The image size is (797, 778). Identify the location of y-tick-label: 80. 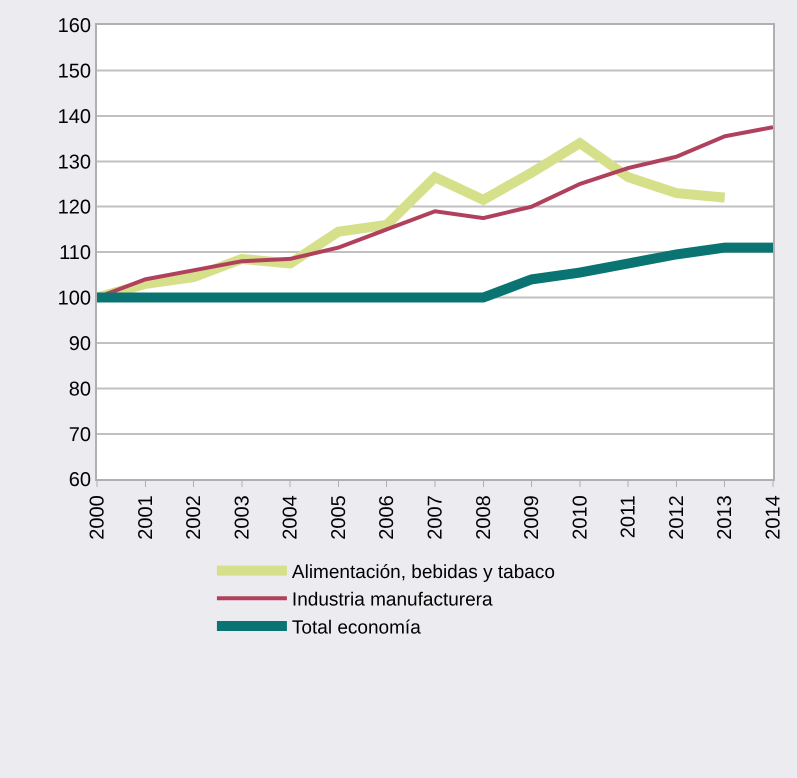
(79, 389).